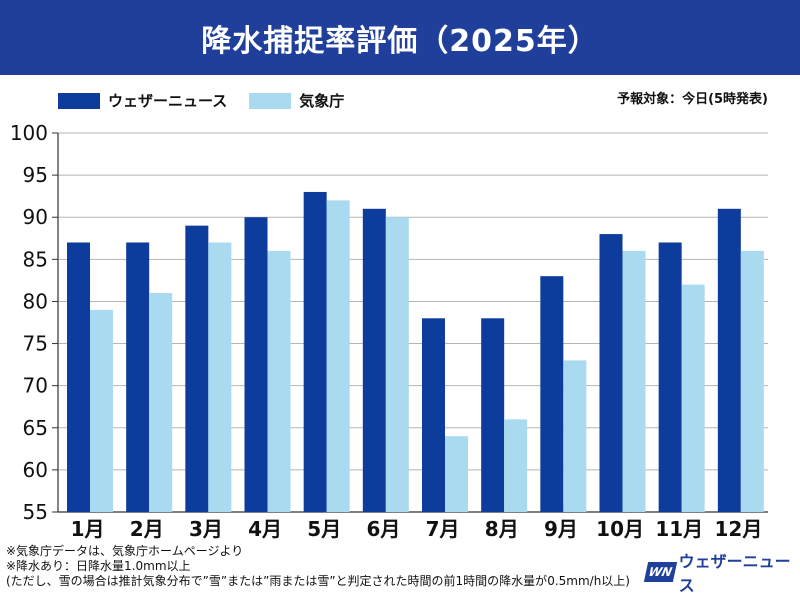 This screenshot has width=800, height=600. Describe the element at coordinates (35, 217) in the screenshot. I see `y-tick-label-90: 90` at that location.